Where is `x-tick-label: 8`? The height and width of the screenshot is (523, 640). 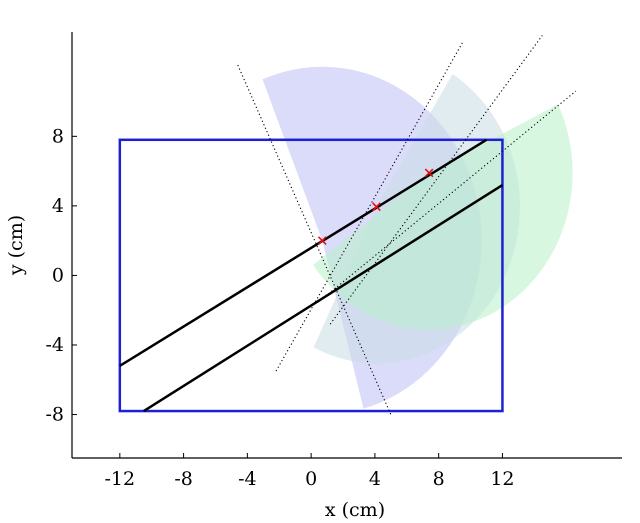 x-tick-label: 8 is located at coordinates (439, 479).